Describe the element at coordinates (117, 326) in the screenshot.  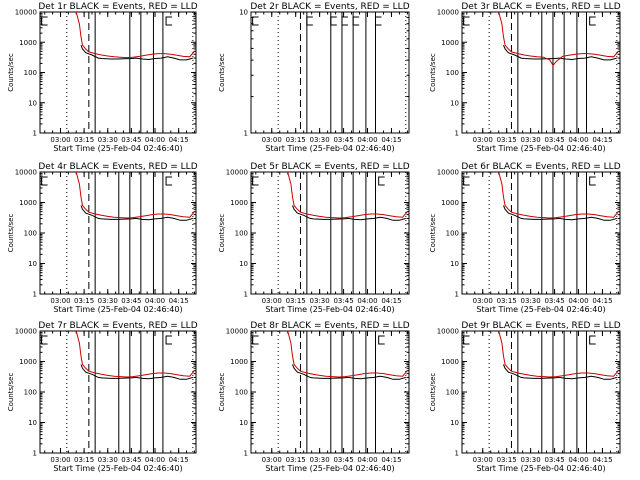
I see `chart-title: Det 7r BLACK = Events, RED = LLD` at that location.